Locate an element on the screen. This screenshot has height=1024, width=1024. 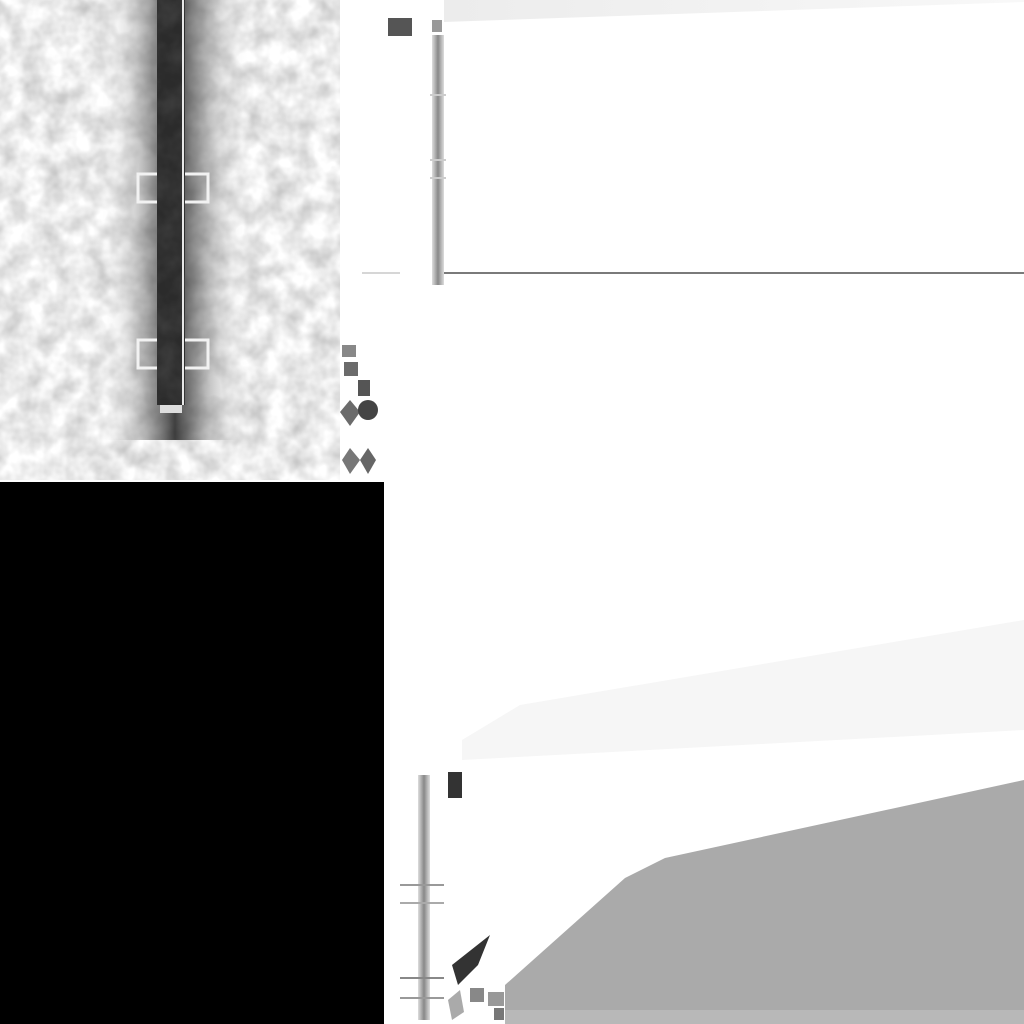
center-rail is located at coordinates (171, 206).